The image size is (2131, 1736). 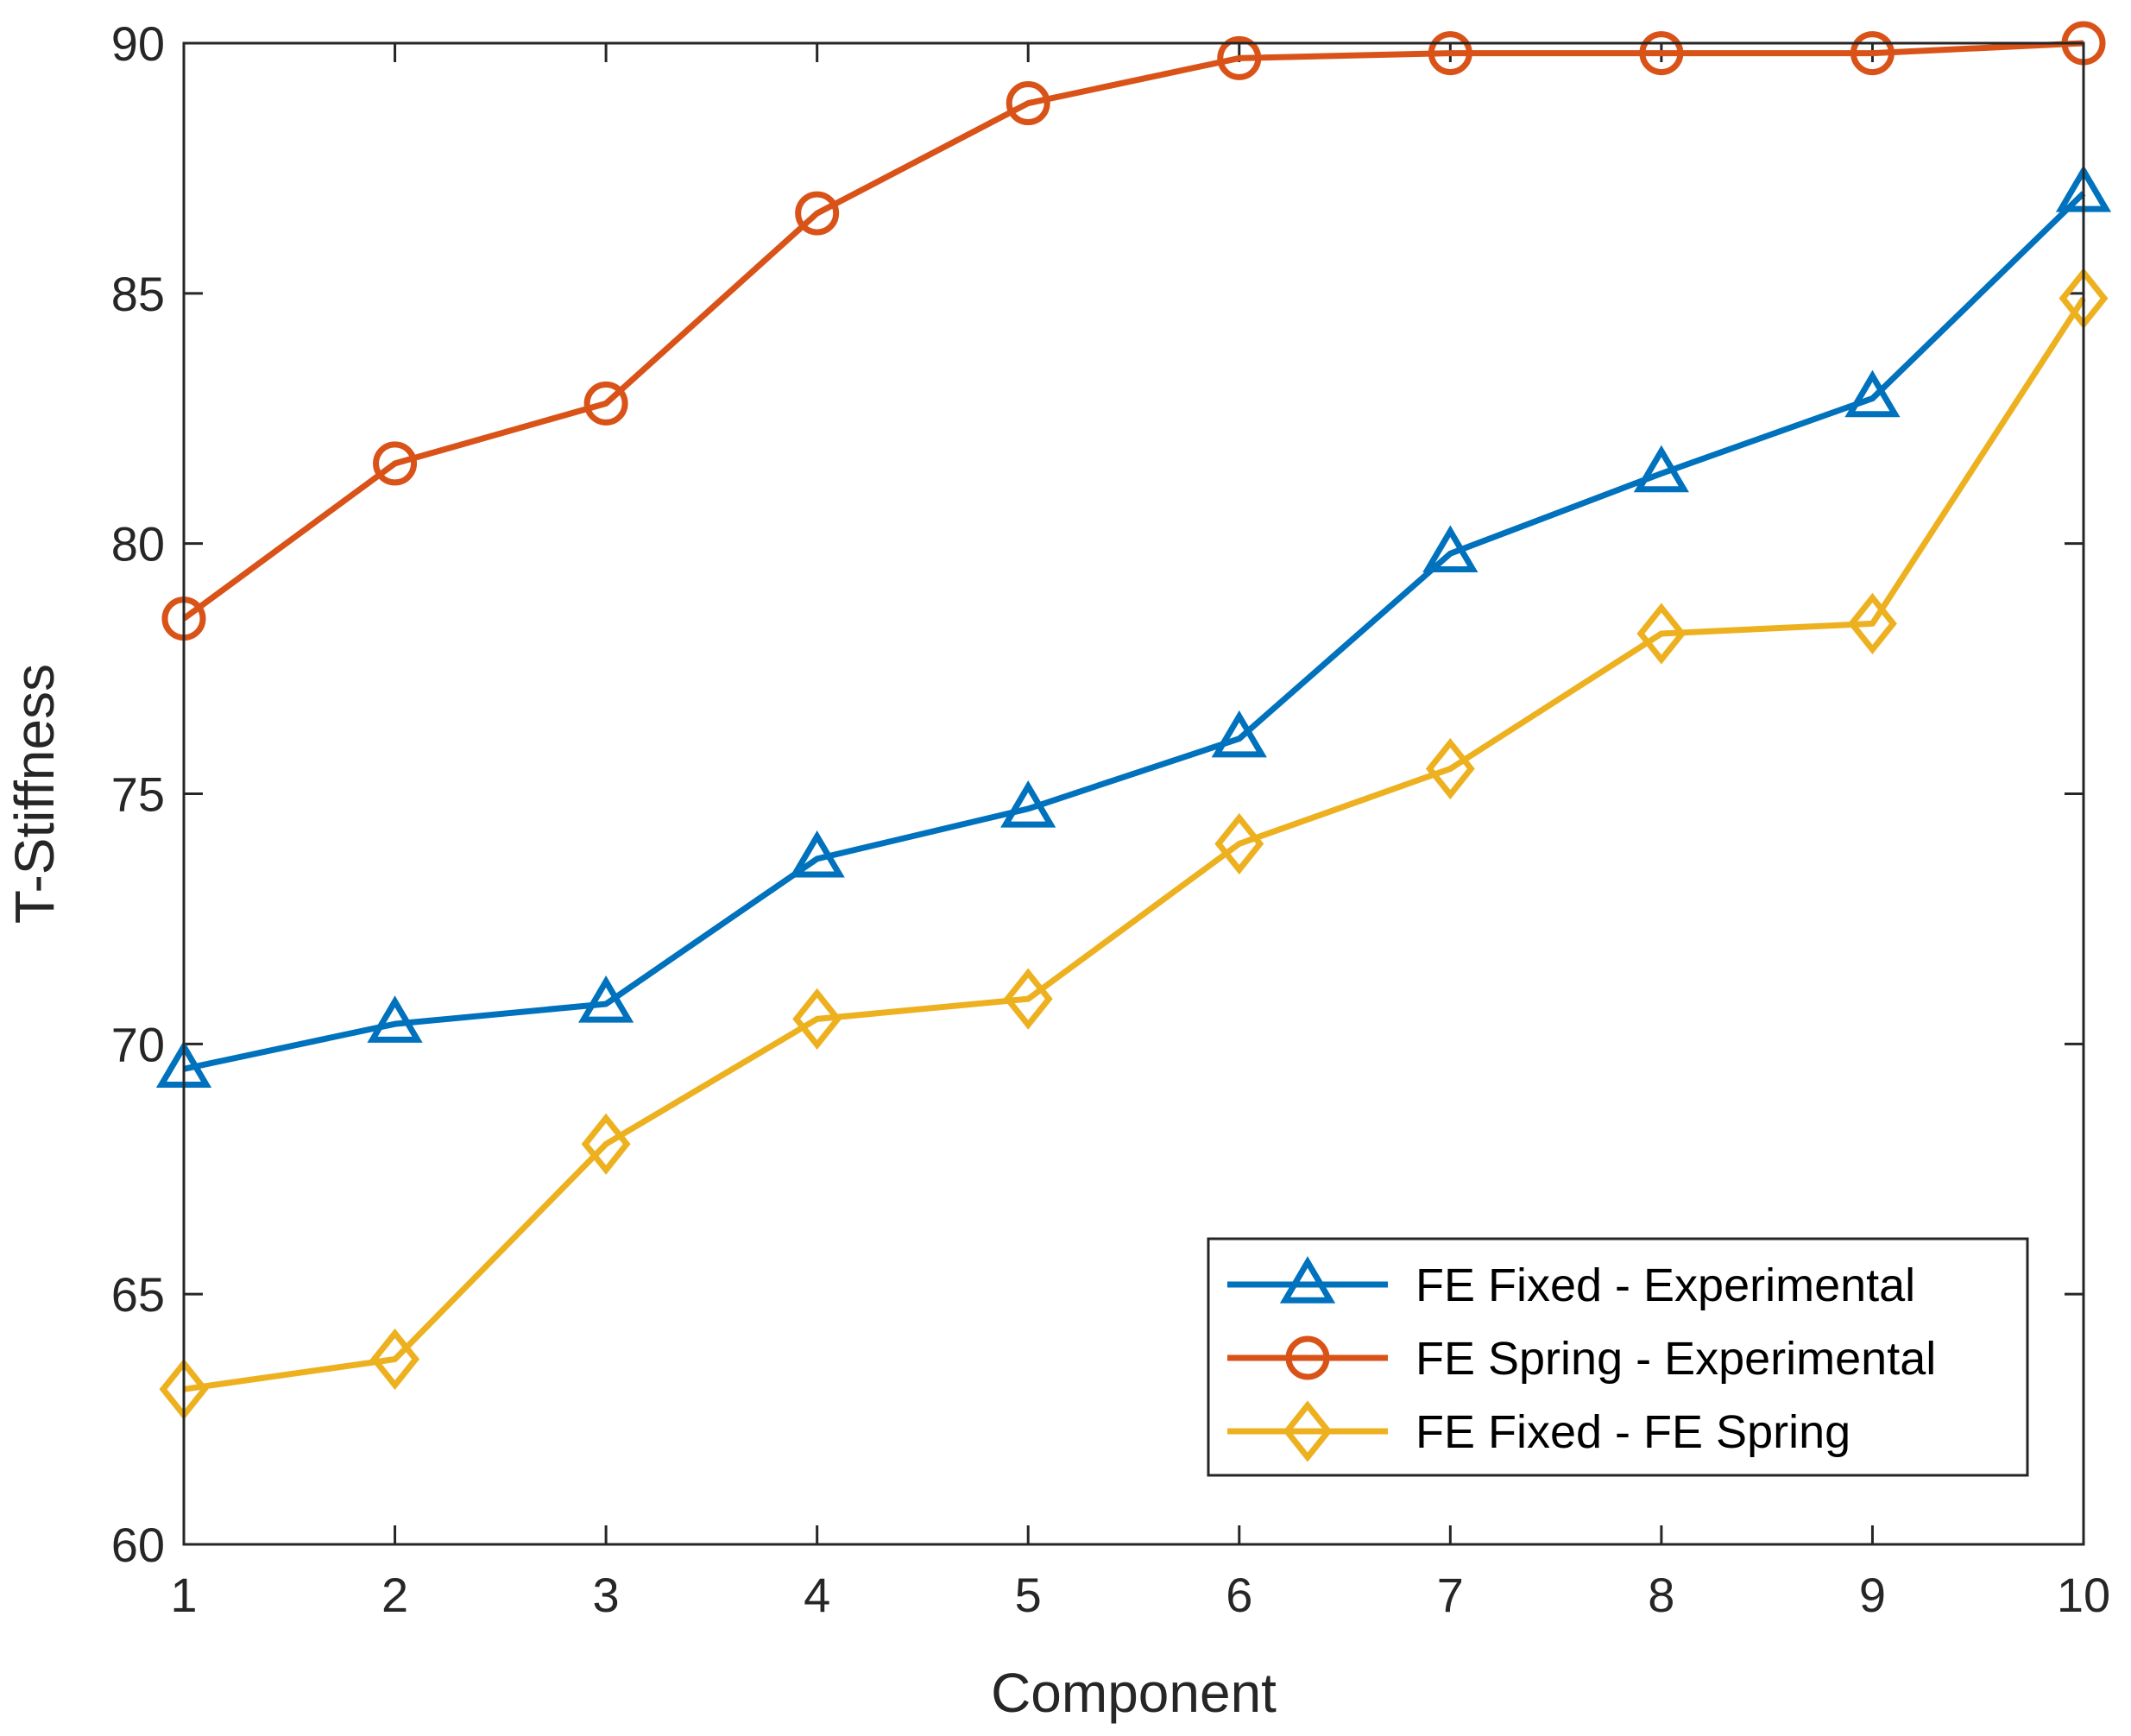 I want to click on legend-marker-triangle, so click(x=1307, y=1280).